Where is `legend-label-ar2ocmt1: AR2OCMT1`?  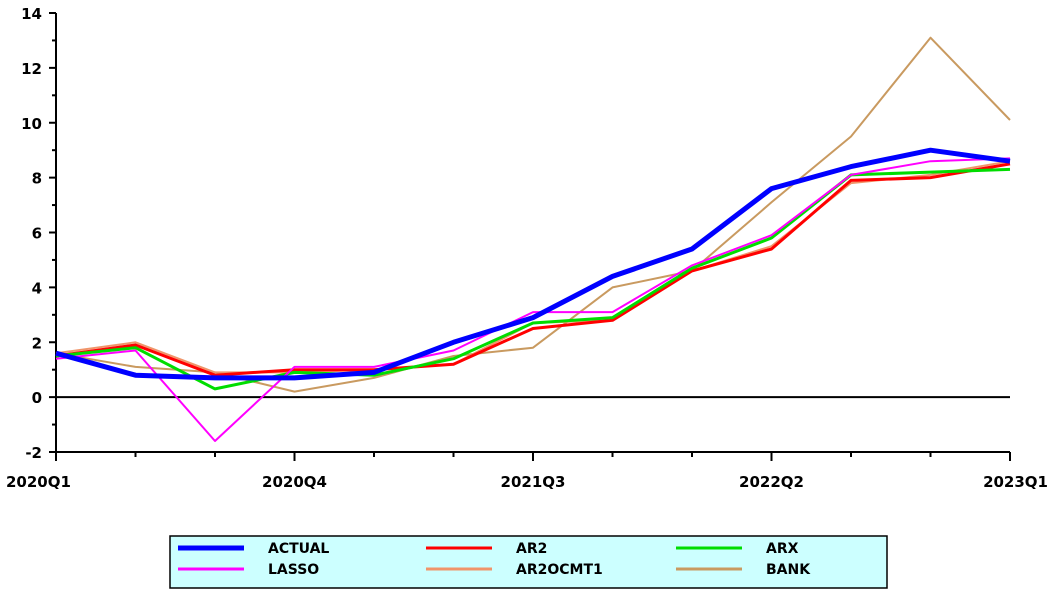 legend-label-ar2ocmt1: AR2OCMT1 is located at coordinates (559, 570).